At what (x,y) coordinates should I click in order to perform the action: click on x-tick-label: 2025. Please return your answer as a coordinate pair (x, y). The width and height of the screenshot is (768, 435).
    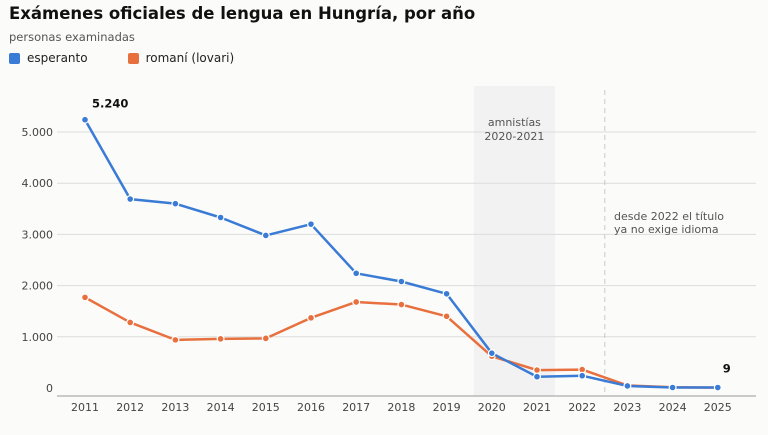
    Looking at the image, I should click on (718, 407).